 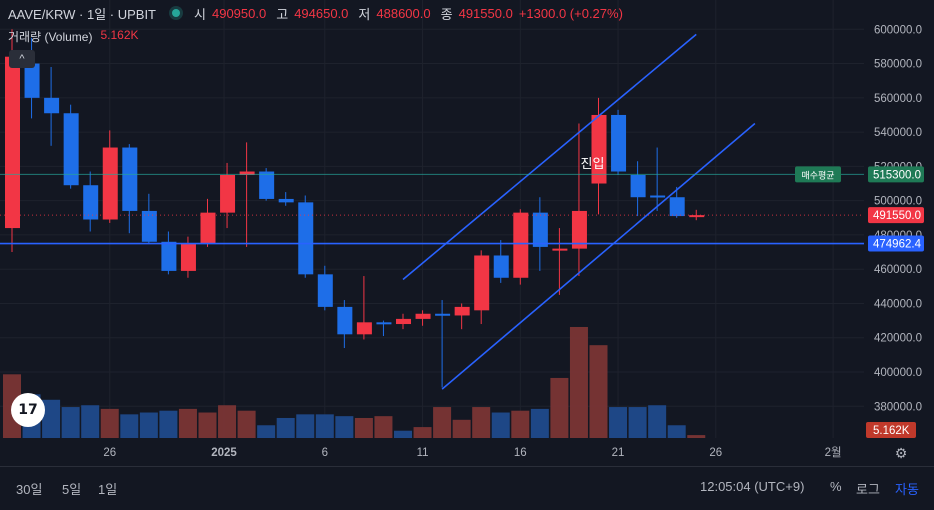 I want to click on avg-price-badge: 515300.0, so click(x=897, y=175).